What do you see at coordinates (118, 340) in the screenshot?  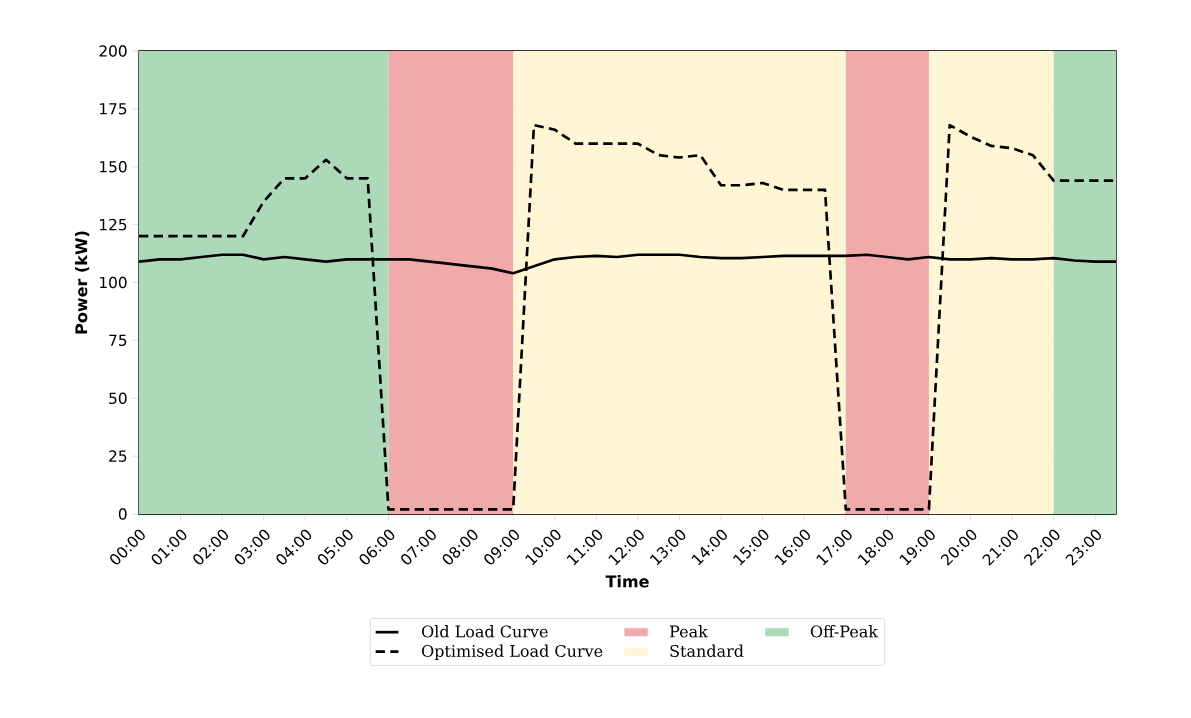 I see `y-tick-label: 75` at bounding box center [118, 340].